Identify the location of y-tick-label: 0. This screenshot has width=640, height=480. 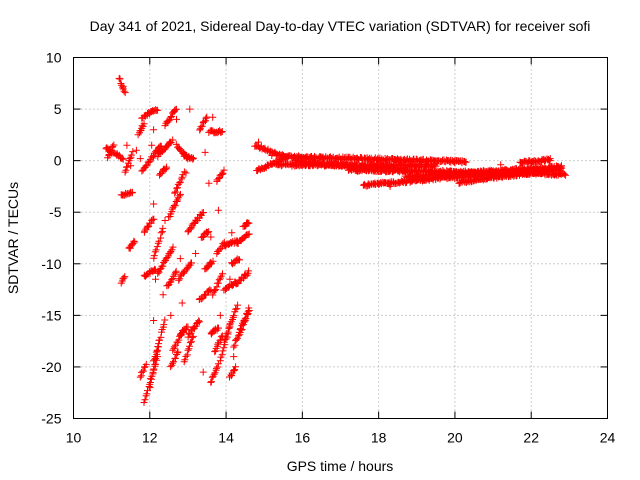
(58, 161).